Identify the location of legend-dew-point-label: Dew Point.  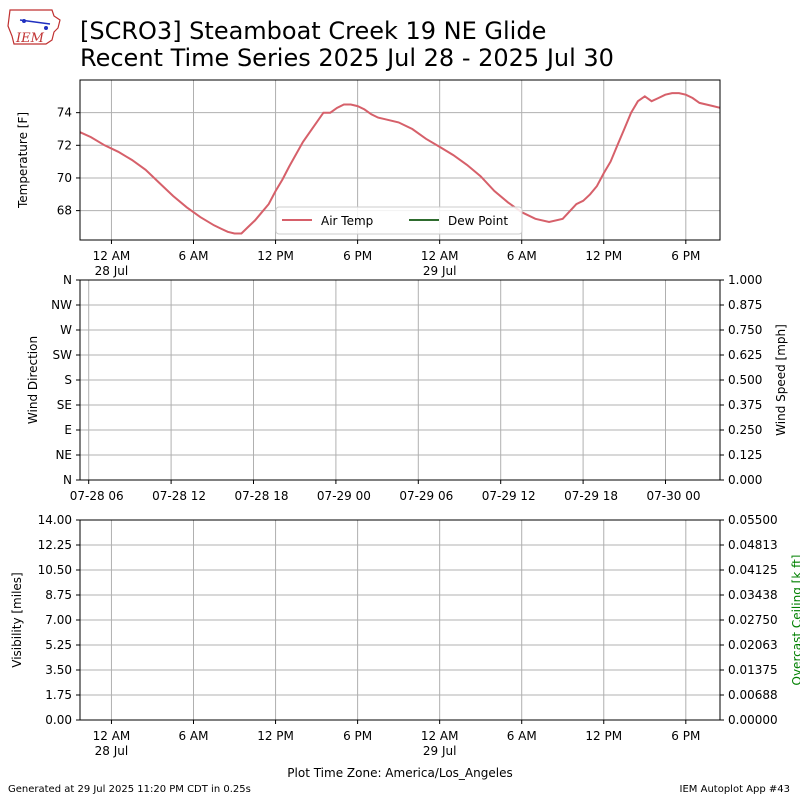
(478, 221).